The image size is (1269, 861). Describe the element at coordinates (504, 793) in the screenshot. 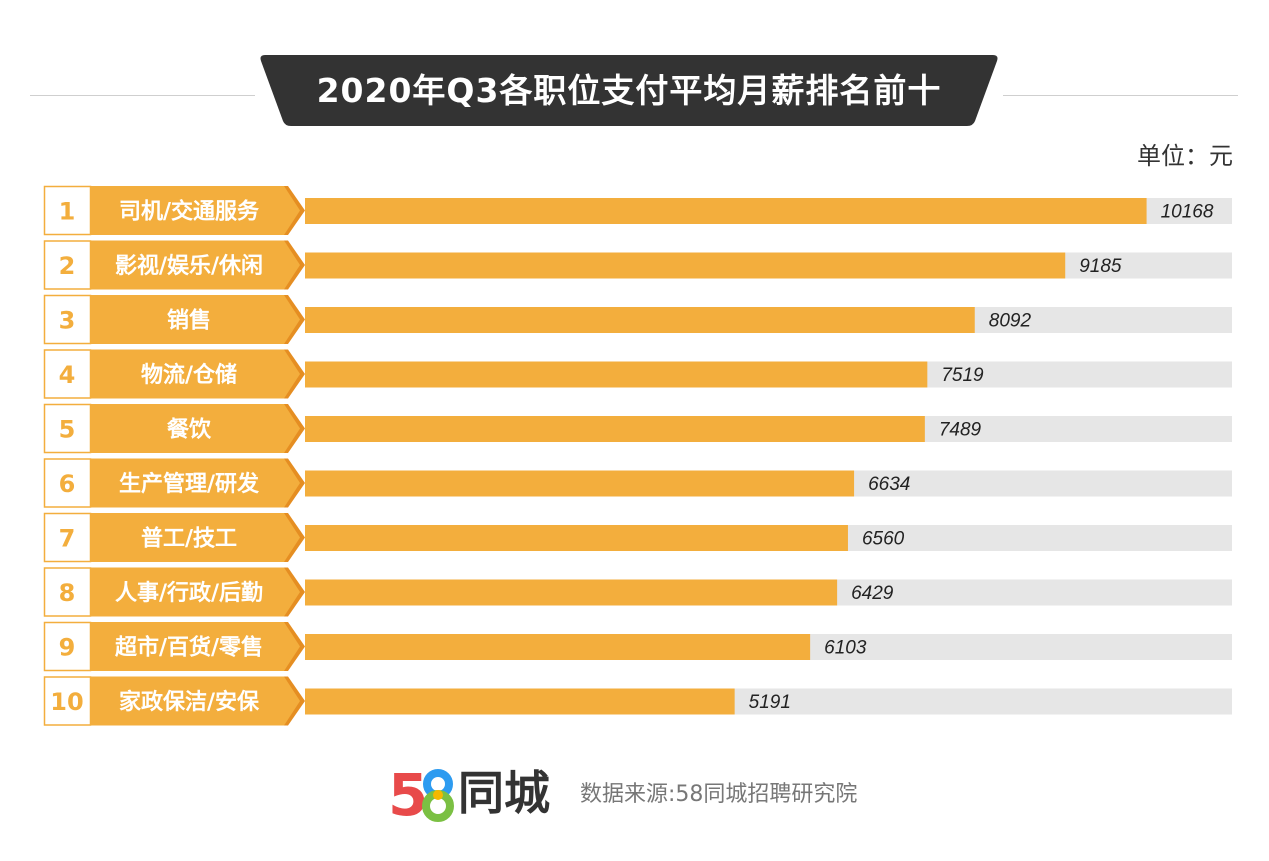

I see `footer-brand: 同城` at that location.